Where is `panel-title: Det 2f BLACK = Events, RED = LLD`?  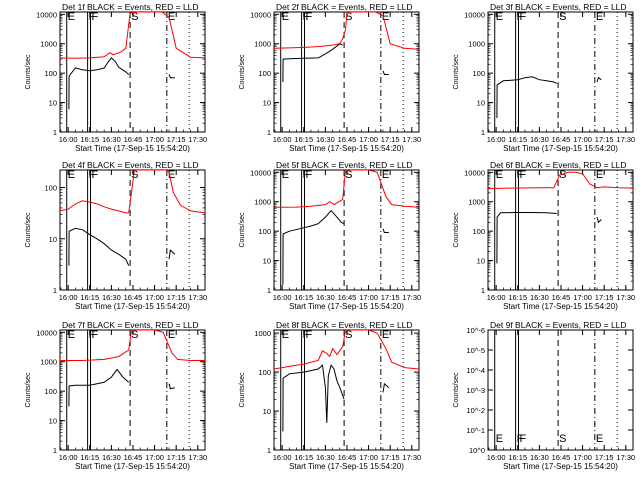 panel-title: Det 2f BLACK = Events, RED = LLD is located at coordinates (344, 7).